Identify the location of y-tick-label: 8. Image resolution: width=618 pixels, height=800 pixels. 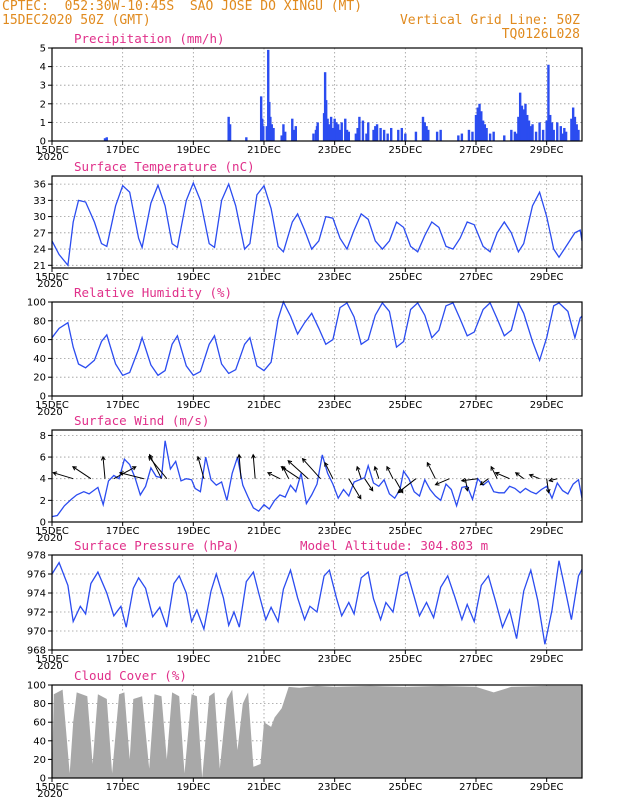
(43, 436).